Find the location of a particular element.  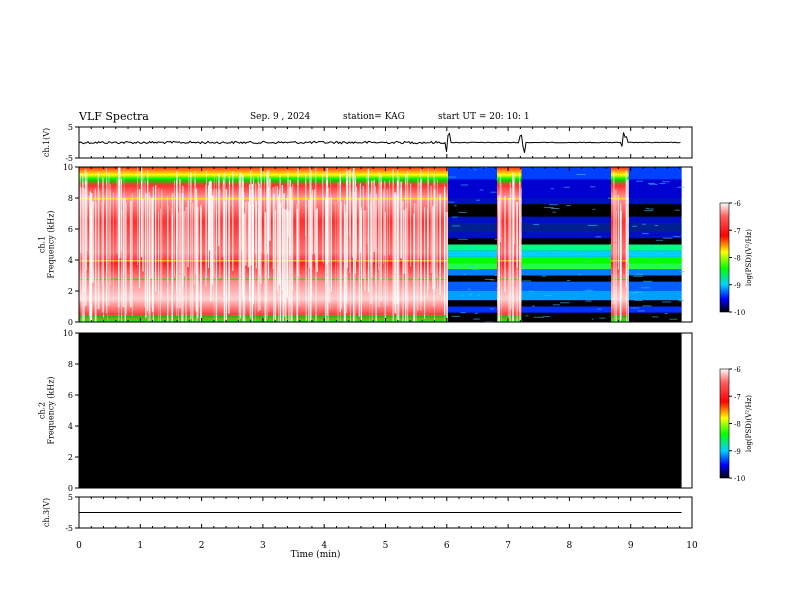

y-axis-label: ch.1(V) is located at coordinates (46, 142).